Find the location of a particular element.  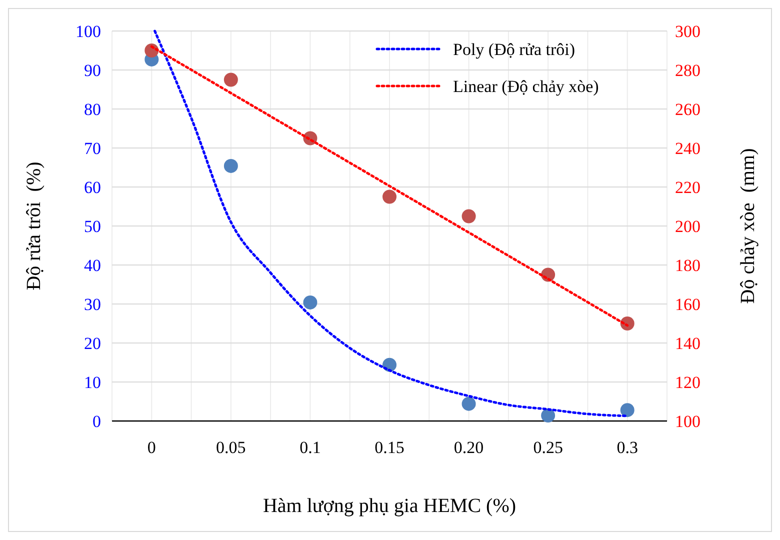

x-tick-label: 0.05 is located at coordinates (231, 447).